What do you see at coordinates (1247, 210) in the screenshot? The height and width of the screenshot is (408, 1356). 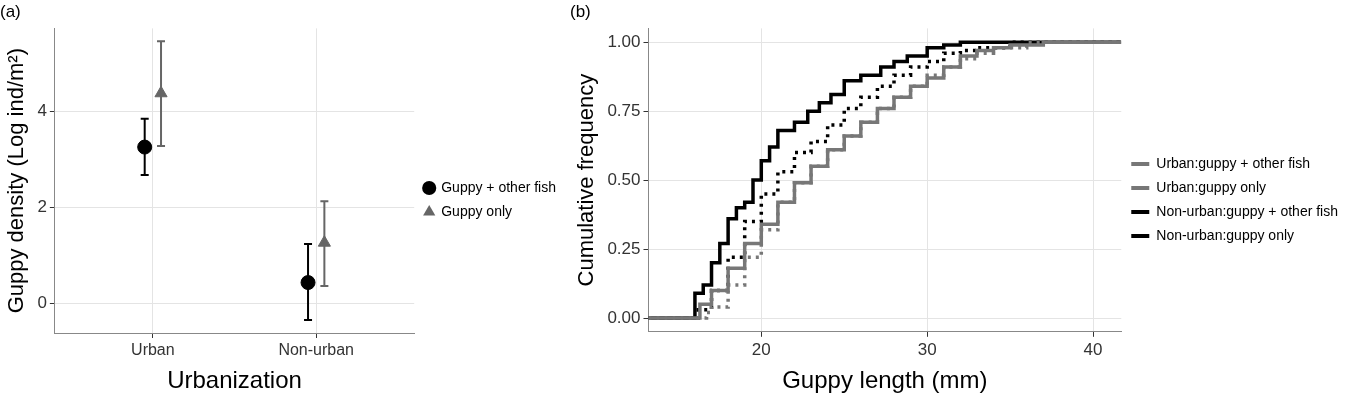 I see `legend-label: Non-urban:guppy + other fish` at bounding box center [1247, 210].